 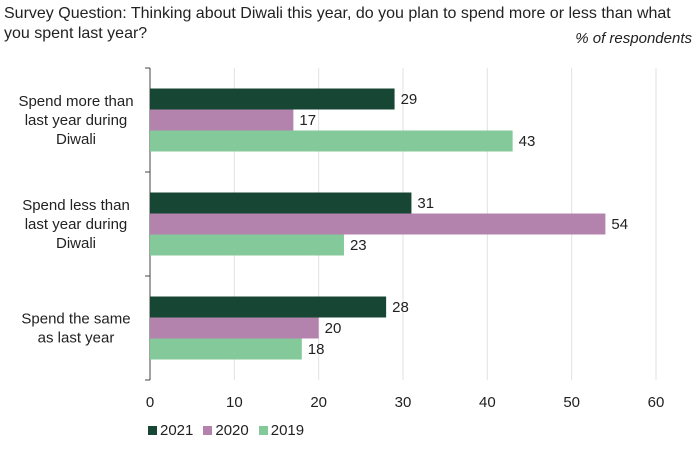 What do you see at coordinates (633, 38) in the screenshot?
I see `unit-label: % of respondents` at bounding box center [633, 38].